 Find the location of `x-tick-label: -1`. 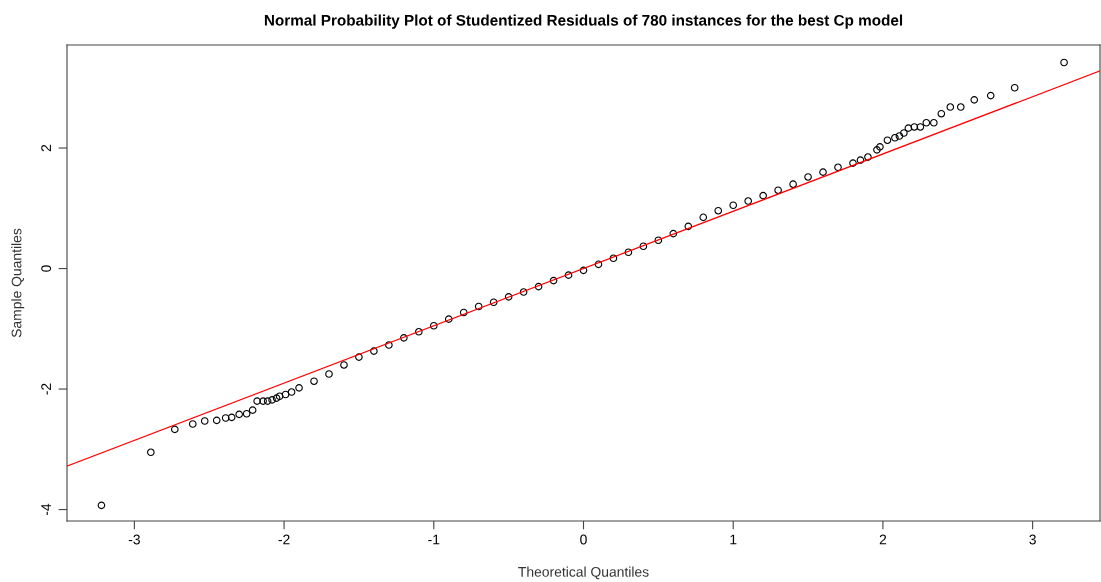

x-tick-label: -1 is located at coordinates (434, 539).